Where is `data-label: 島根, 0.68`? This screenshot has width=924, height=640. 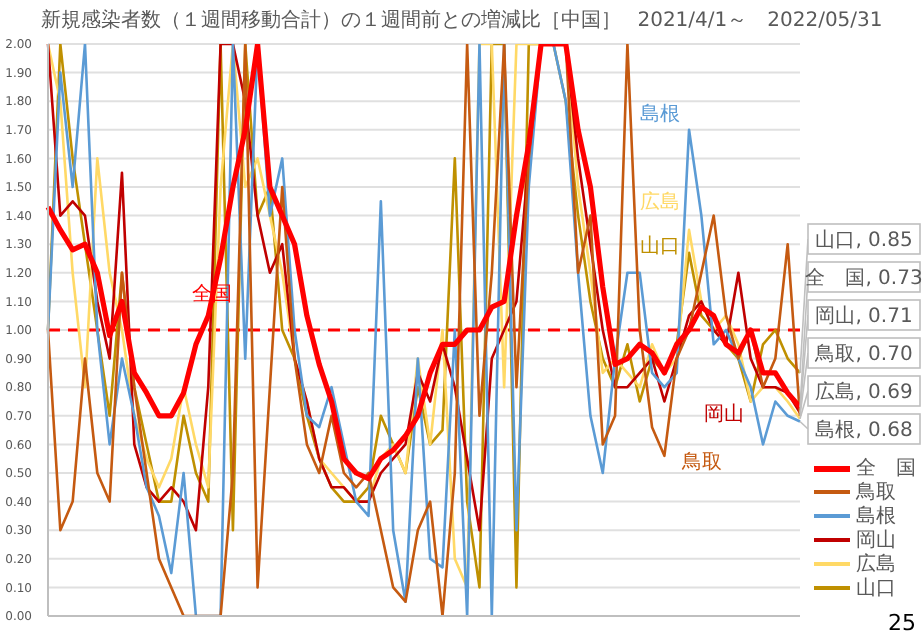 data-label: 島根, 0.68 is located at coordinates (864, 430).